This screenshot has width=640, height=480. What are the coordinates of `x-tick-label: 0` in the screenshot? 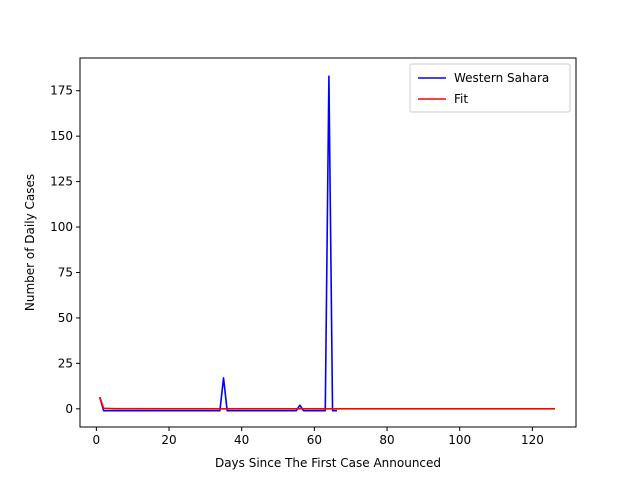 It's located at (97, 440).